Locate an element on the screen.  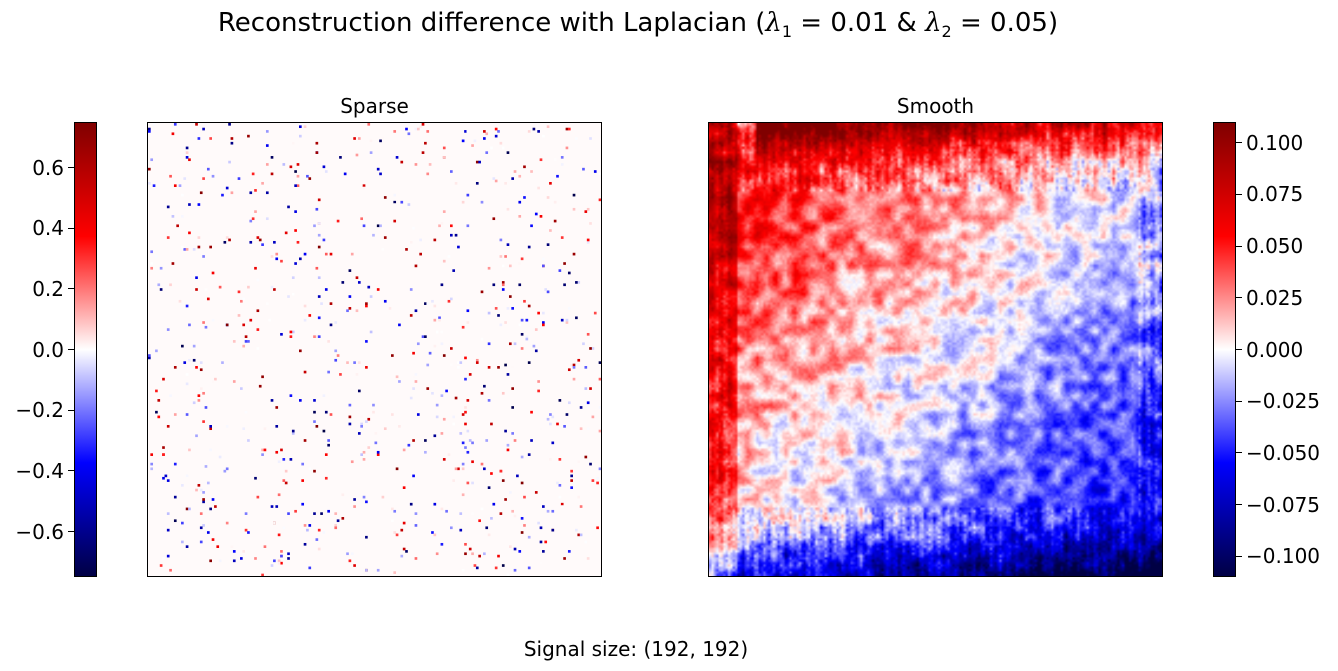
colorbar-tick-mark is located at coordinates (71, 349).